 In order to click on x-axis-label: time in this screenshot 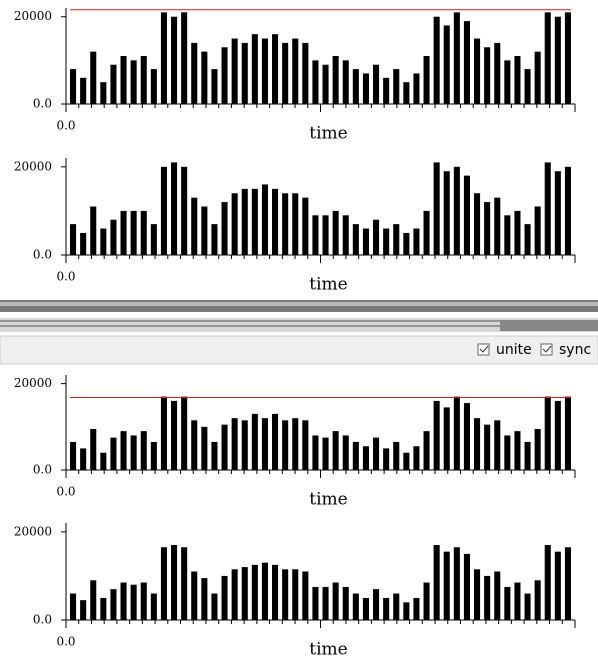, I will do `click(328, 500)`.